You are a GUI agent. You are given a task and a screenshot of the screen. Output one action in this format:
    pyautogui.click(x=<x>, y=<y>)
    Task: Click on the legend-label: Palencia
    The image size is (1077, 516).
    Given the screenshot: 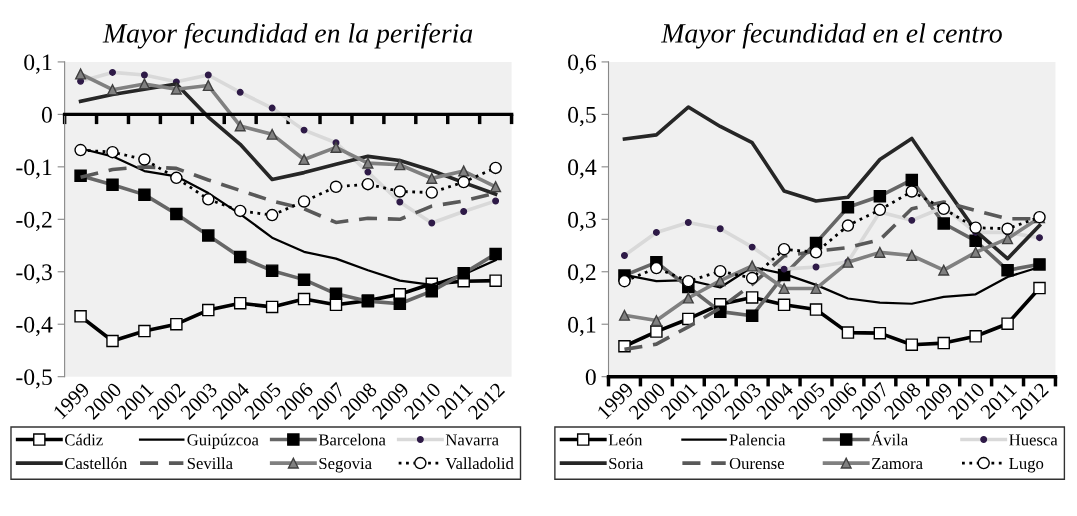 What is the action you would take?
    pyautogui.click(x=757, y=439)
    